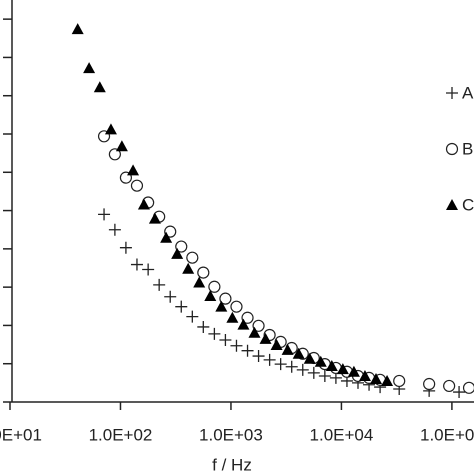 Image resolution: width=474 pixels, height=474 pixels. What do you see at coordinates (468, 204) in the screenshot?
I see `legend-label: C` at bounding box center [468, 204].